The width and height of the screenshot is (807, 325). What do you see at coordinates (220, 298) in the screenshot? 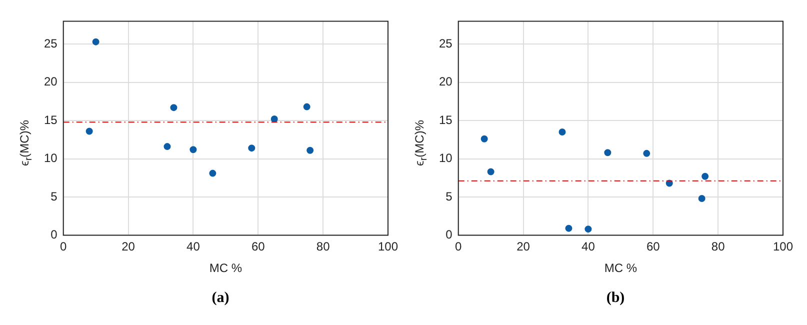
I see `text: (a)` at bounding box center [220, 298].